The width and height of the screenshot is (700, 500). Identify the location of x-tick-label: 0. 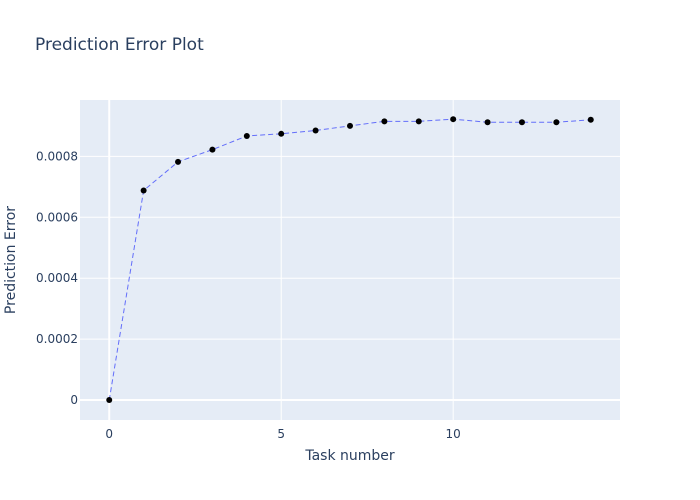
(109, 434).